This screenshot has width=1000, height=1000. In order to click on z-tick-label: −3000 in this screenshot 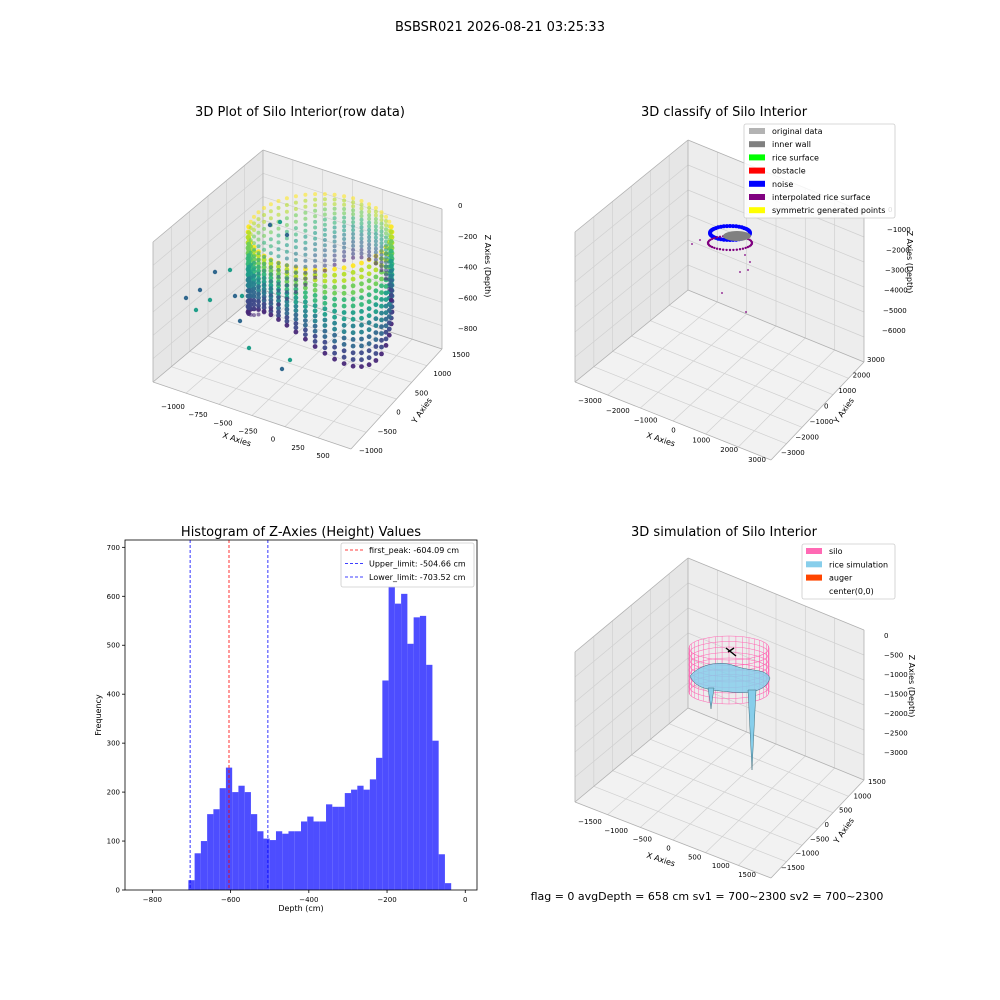, I will do `click(896, 753)`.